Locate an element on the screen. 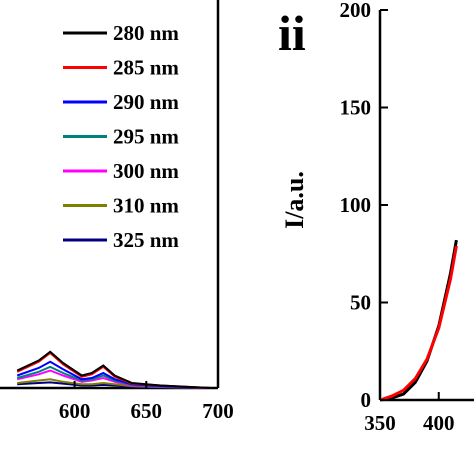 The image size is (474, 474). legend-label: 280 nm is located at coordinates (146, 33).